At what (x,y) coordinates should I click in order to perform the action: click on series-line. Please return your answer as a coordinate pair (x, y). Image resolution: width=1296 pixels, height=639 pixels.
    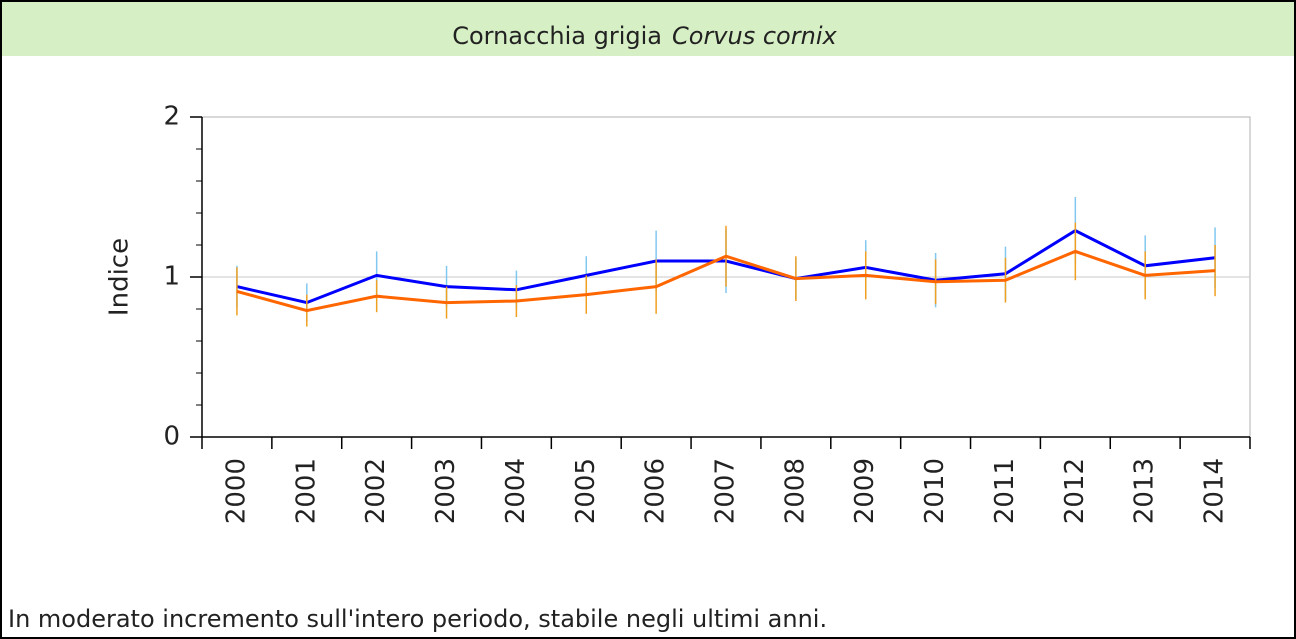
    Looking at the image, I should click on (726, 281).